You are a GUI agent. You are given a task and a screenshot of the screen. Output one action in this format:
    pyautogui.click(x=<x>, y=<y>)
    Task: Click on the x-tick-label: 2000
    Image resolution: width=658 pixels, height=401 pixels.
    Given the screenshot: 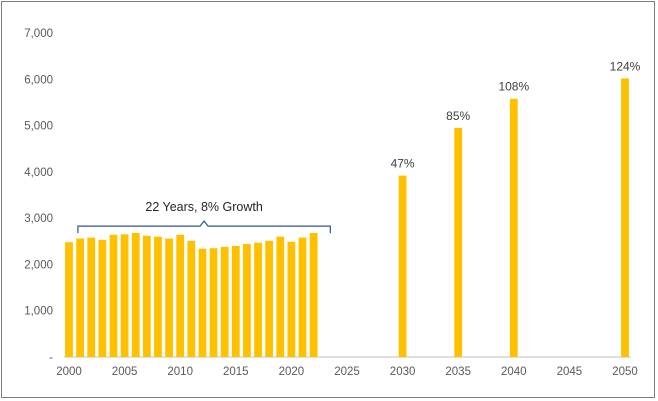 What is the action you would take?
    pyautogui.click(x=69, y=372)
    